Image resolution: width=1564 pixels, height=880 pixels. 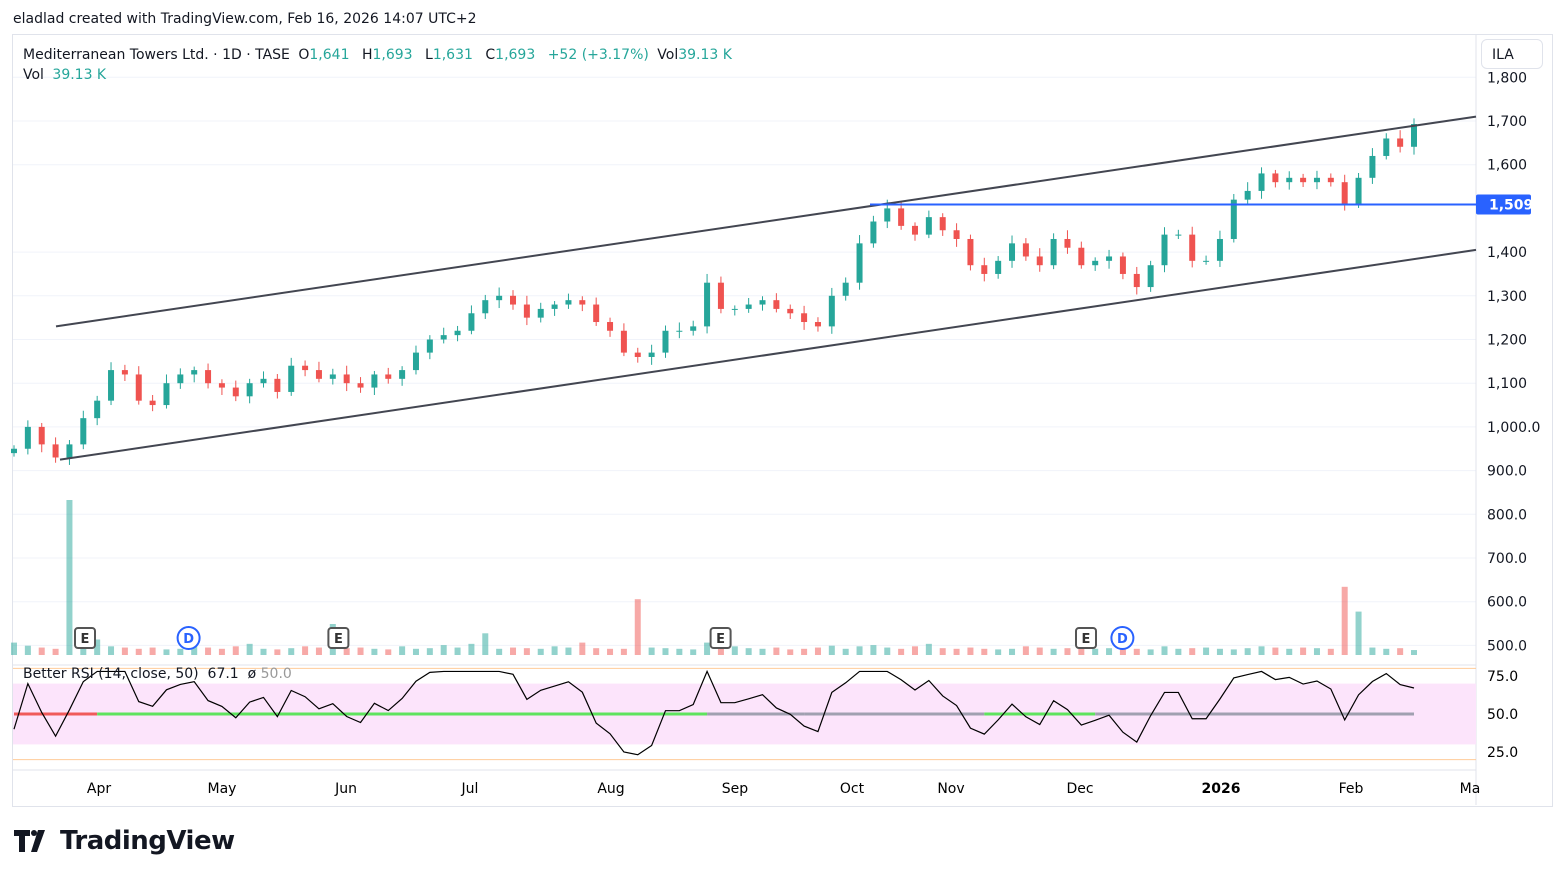 What do you see at coordinates (33, 75) in the screenshot?
I see `volume-indicator-label: Vol` at bounding box center [33, 75].